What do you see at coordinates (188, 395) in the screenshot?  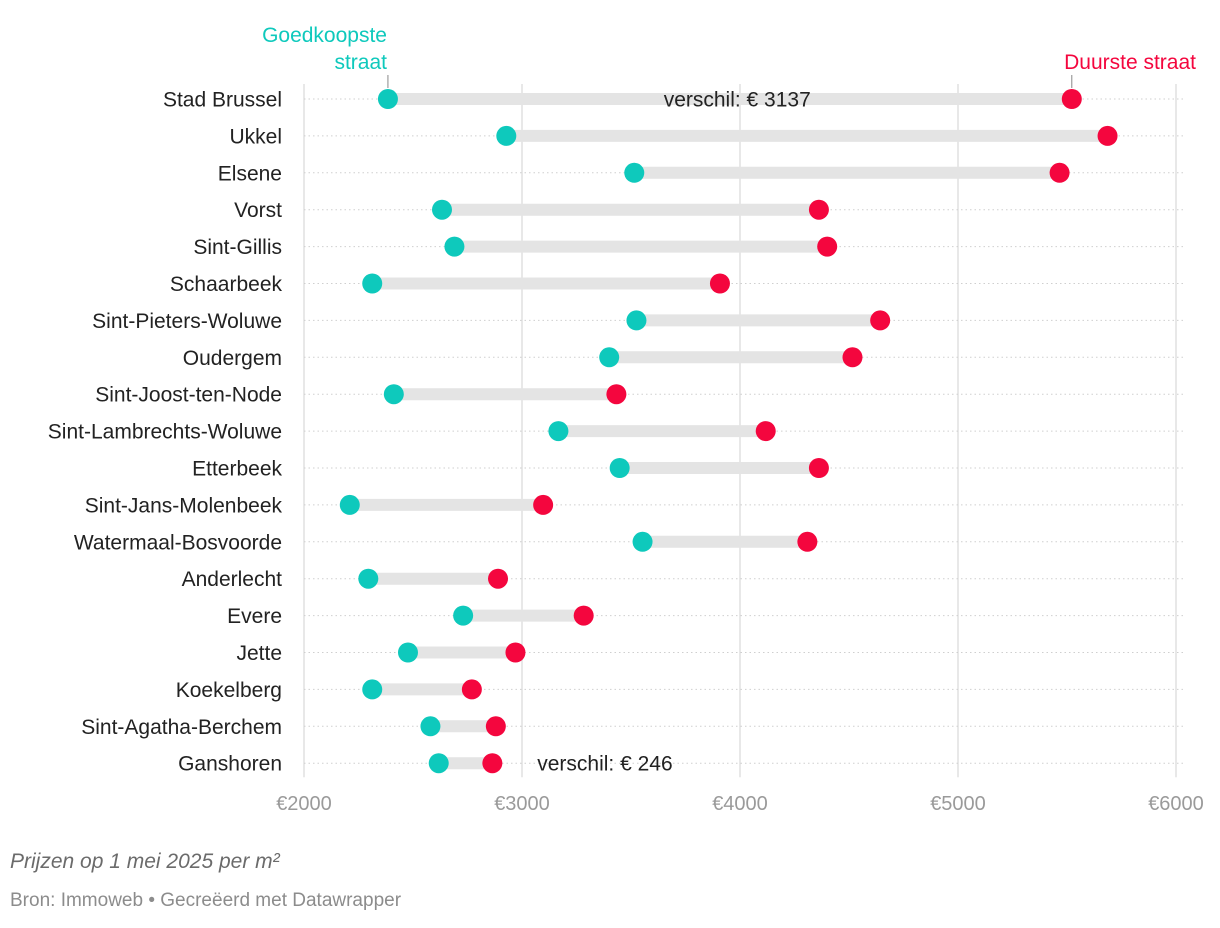 I see `category-label: Sint-Joost-ten-Node` at bounding box center [188, 395].